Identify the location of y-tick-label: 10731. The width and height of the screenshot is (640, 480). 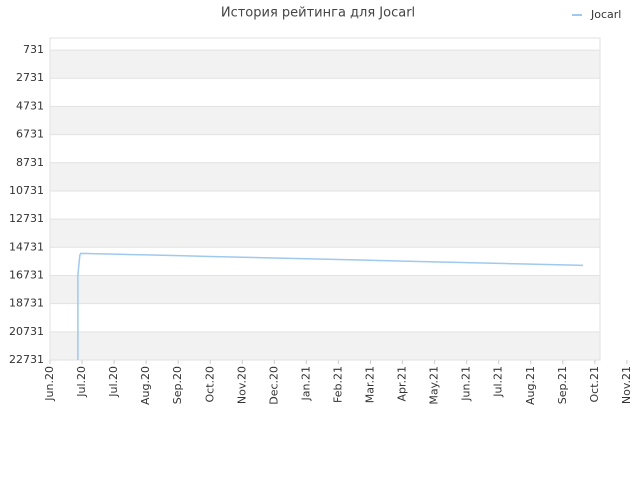
(26, 190).